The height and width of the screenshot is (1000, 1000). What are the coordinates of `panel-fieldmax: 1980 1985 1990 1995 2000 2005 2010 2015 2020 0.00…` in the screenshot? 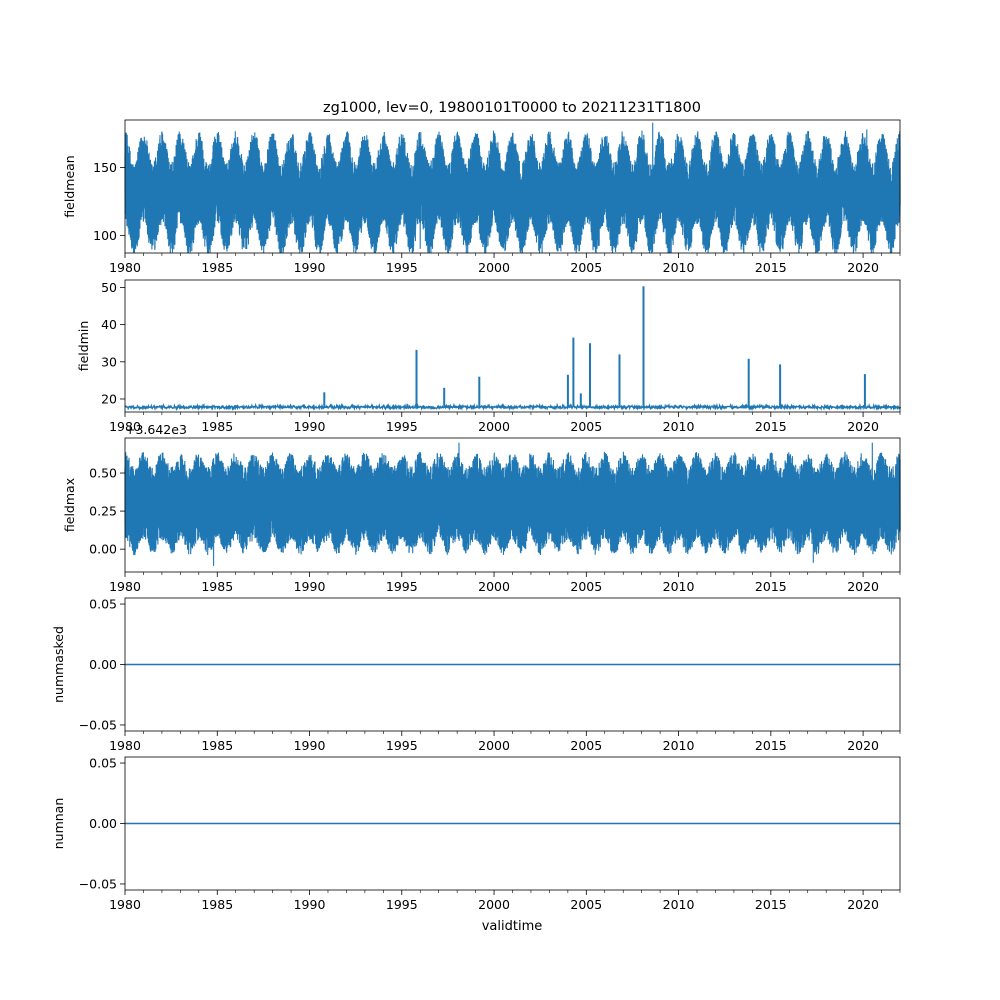 It's located at (481, 508).